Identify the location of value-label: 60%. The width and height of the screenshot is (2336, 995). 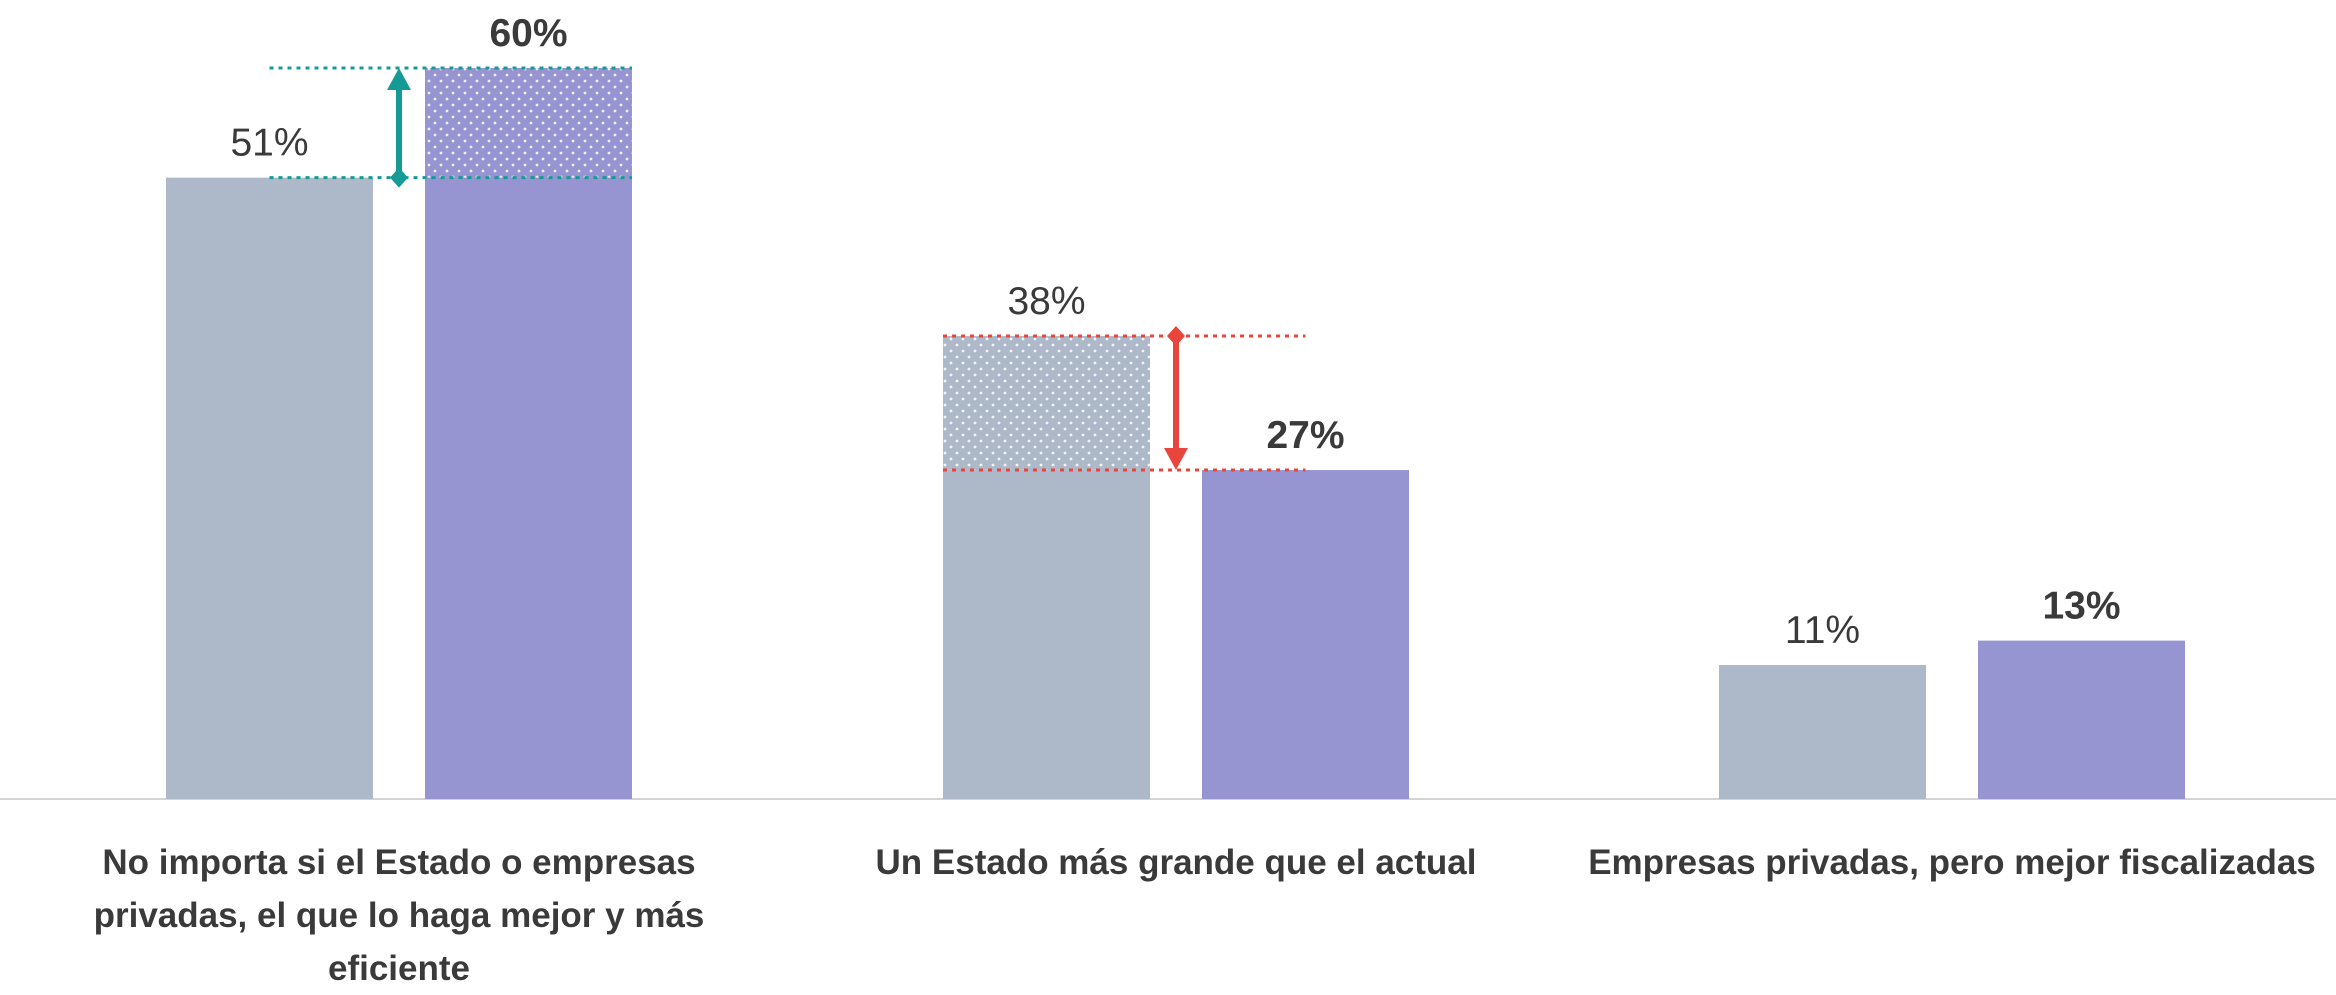
(528, 33).